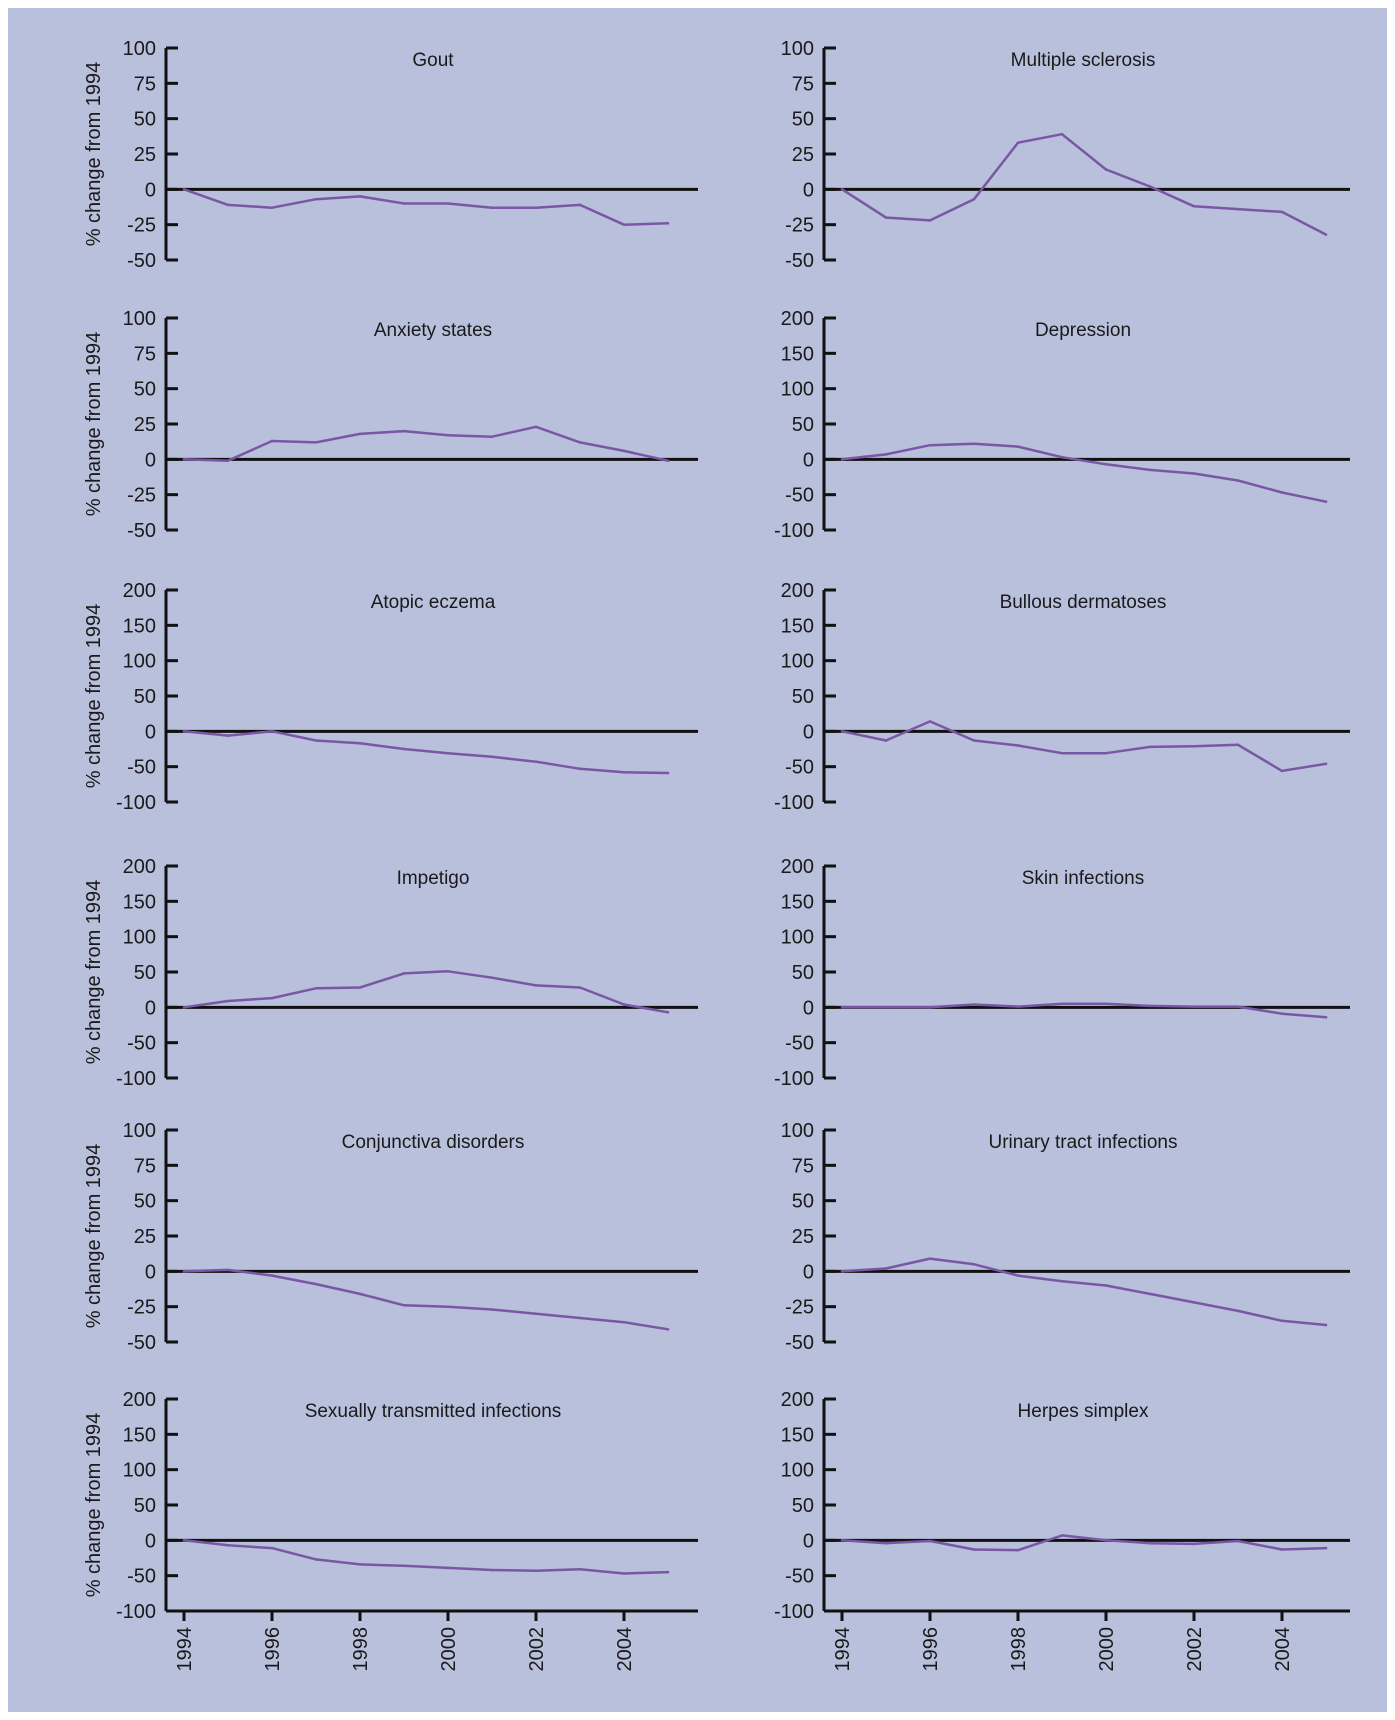  Describe the element at coordinates (1062, 973) in the screenshot. I see `chart-panel-8: 200 150 100 50 0 -50 -100 Skin infections` at that location.